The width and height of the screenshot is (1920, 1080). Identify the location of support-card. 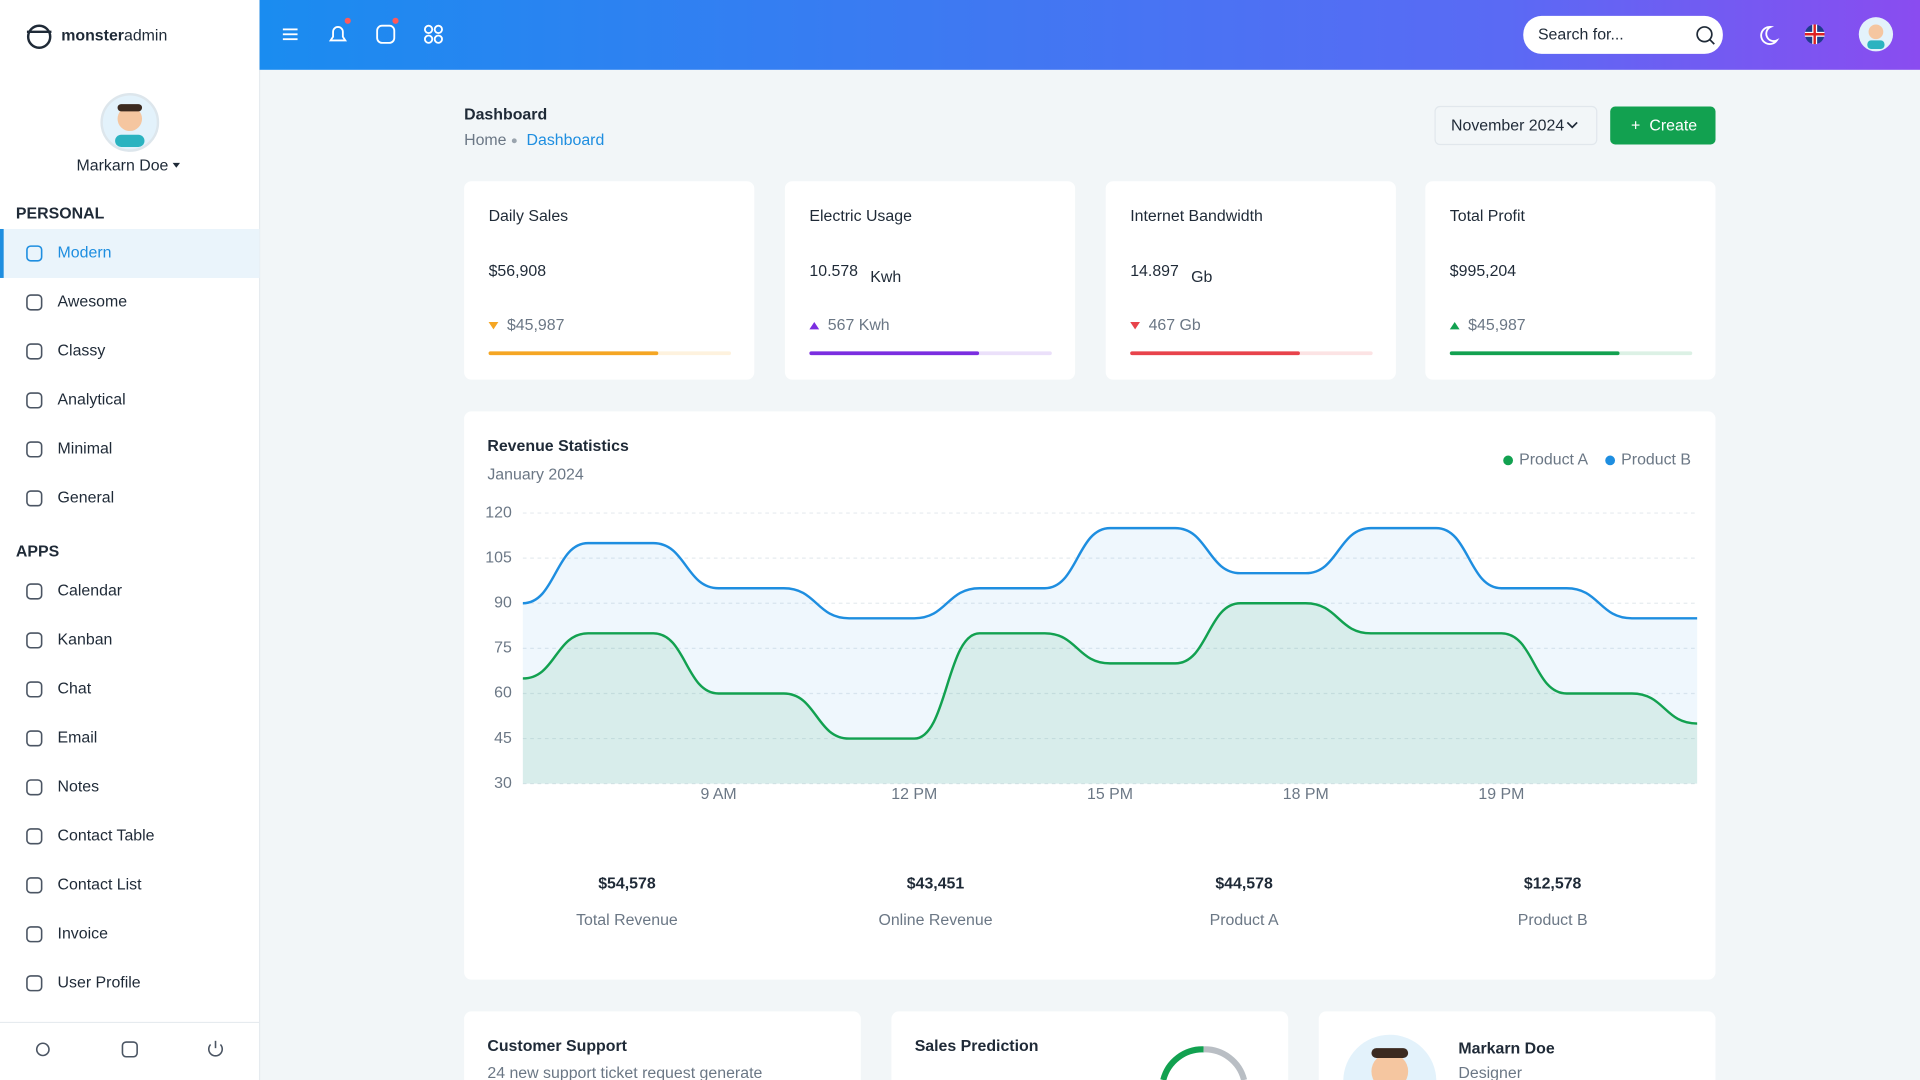
(662, 1045).